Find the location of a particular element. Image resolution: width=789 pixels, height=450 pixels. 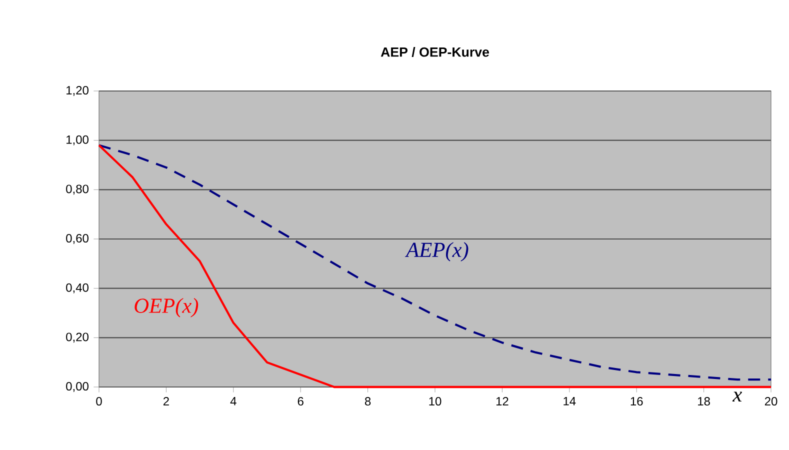

x-tick-label: 12 is located at coordinates (502, 401).